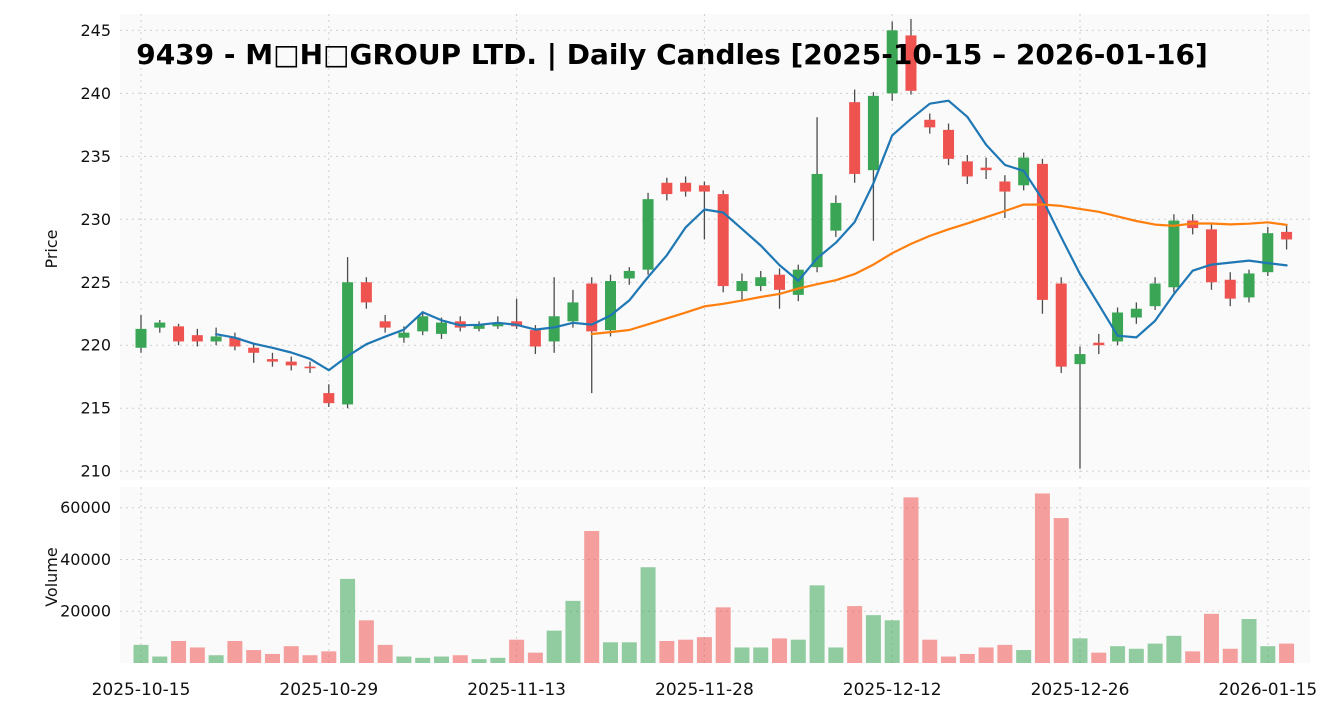 The height and width of the screenshot is (711, 1344). What do you see at coordinates (95, 282) in the screenshot?
I see `price-tick-label: 225` at bounding box center [95, 282].